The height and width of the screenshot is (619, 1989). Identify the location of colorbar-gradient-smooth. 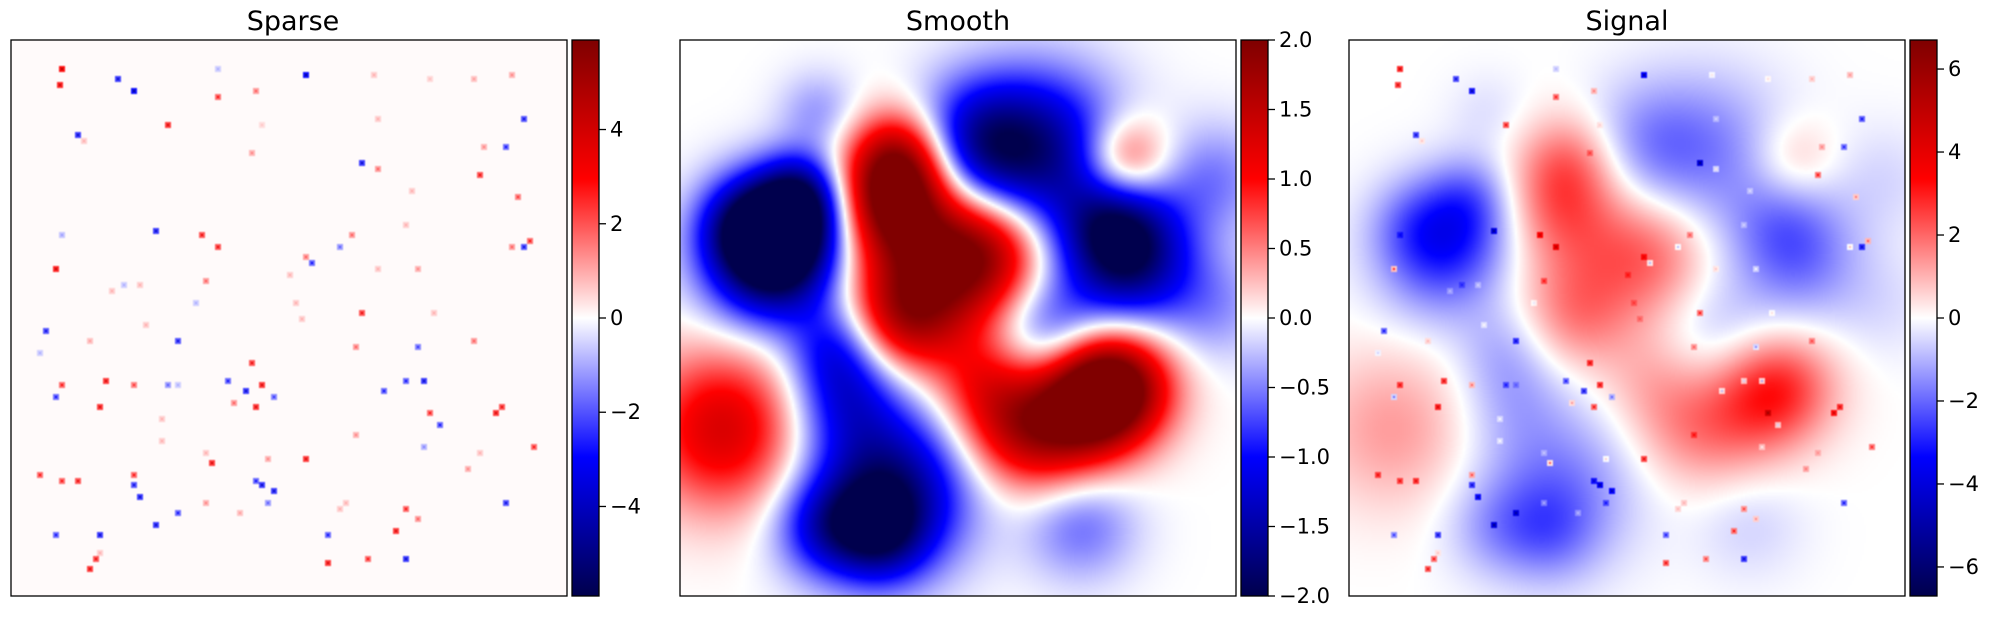
(1254, 318).